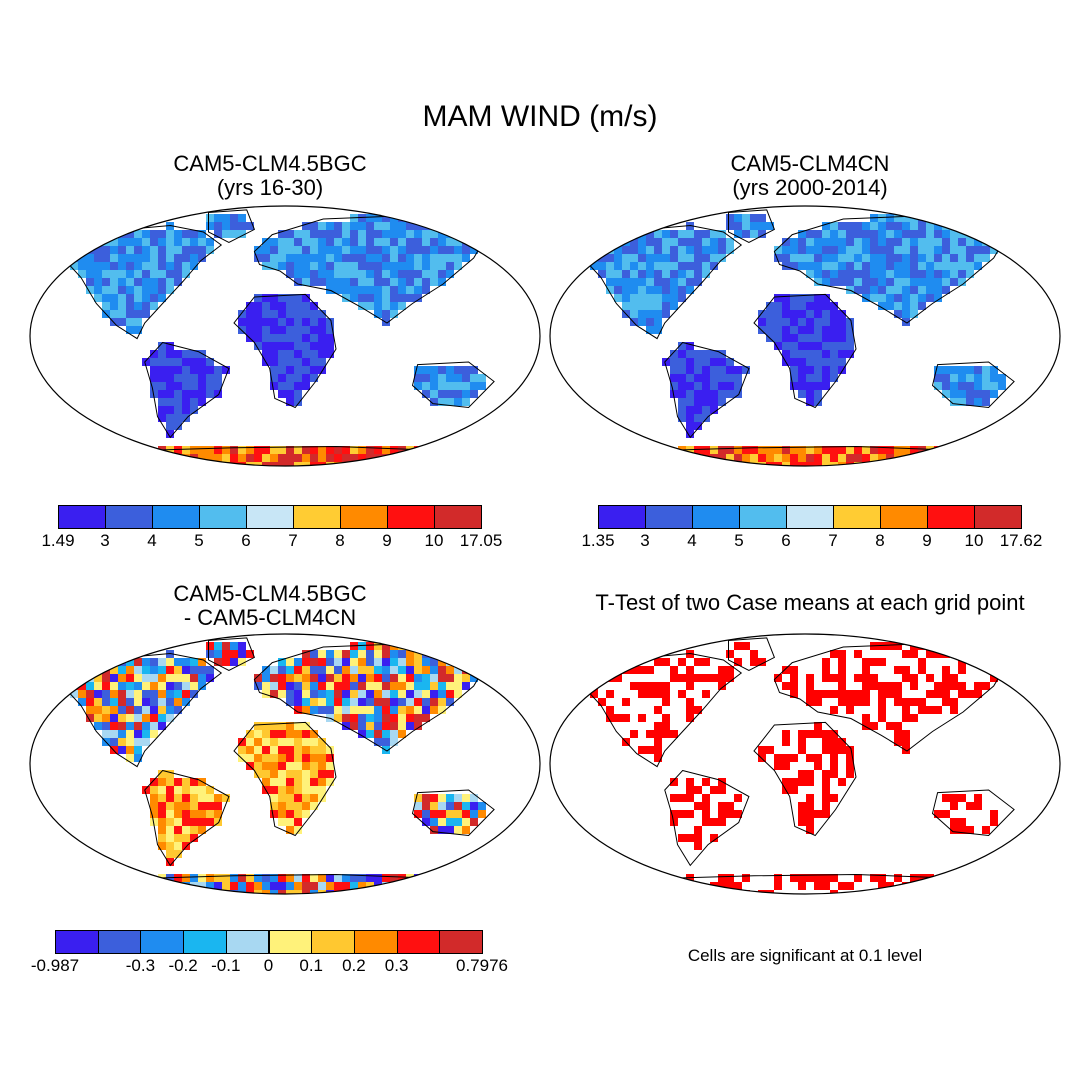  Describe the element at coordinates (285, 351) in the screenshot. I see `coastline-africa` at that location.